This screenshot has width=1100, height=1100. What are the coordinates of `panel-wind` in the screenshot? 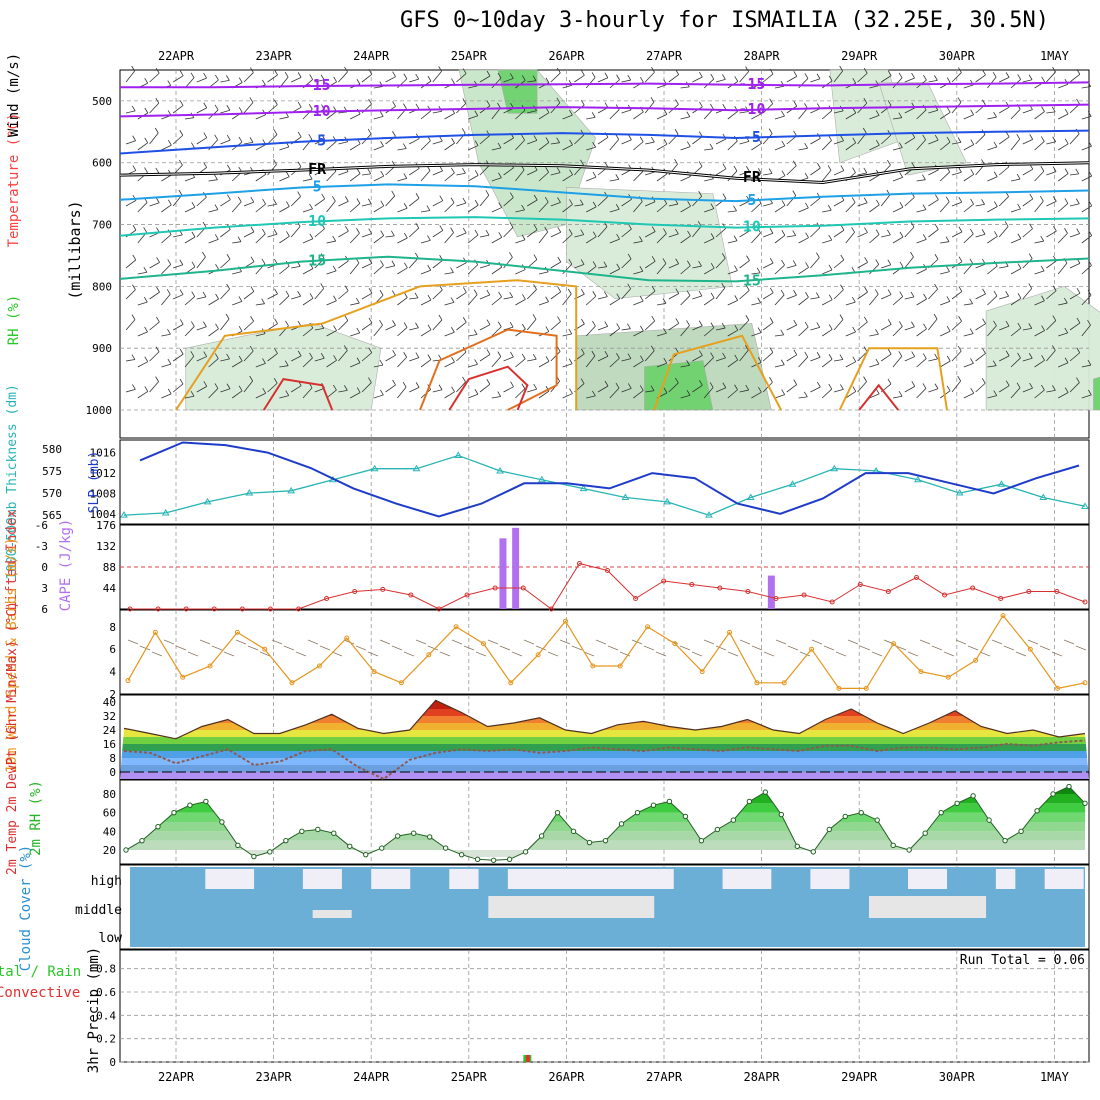 It's located at (604, 652).